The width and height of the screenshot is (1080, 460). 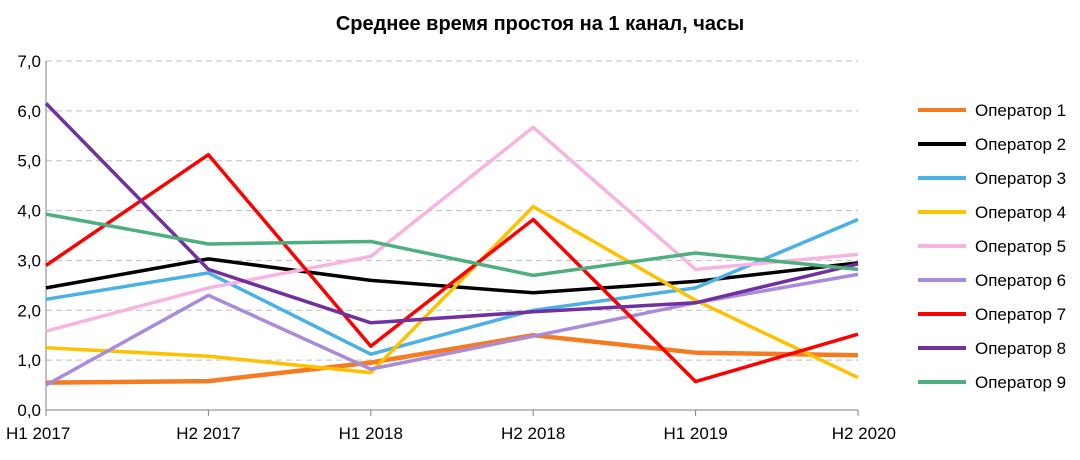 What do you see at coordinates (29, 410) in the screenshot?
I see `y-tick-label: 0,0` at bounding box center [29, 410].